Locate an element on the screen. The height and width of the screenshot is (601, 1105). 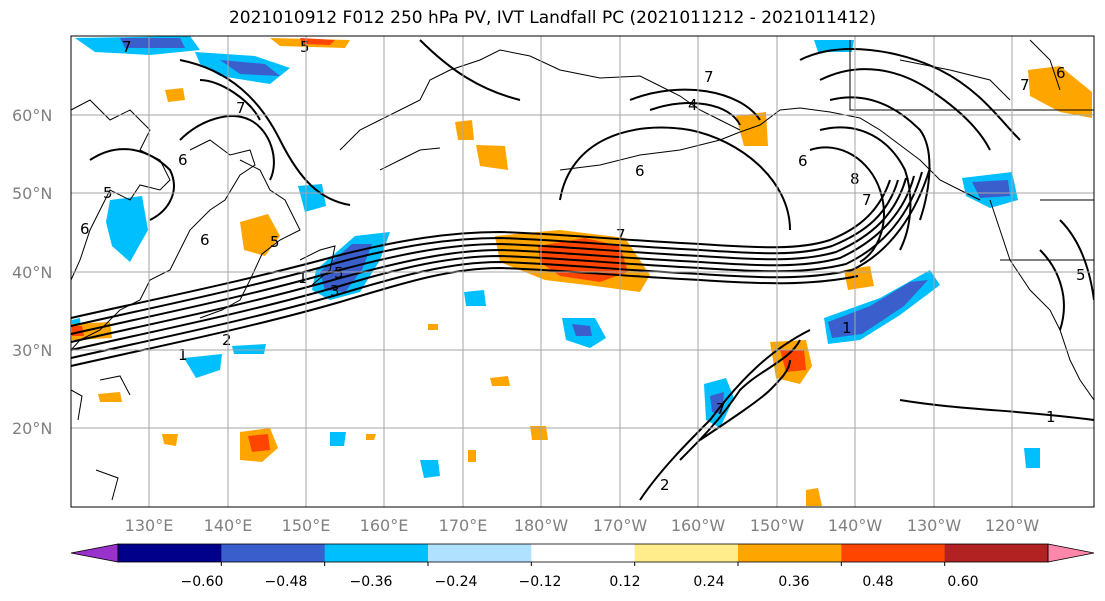
colorbar-tick-label: −0.12 is located at coordinates (540, 582).